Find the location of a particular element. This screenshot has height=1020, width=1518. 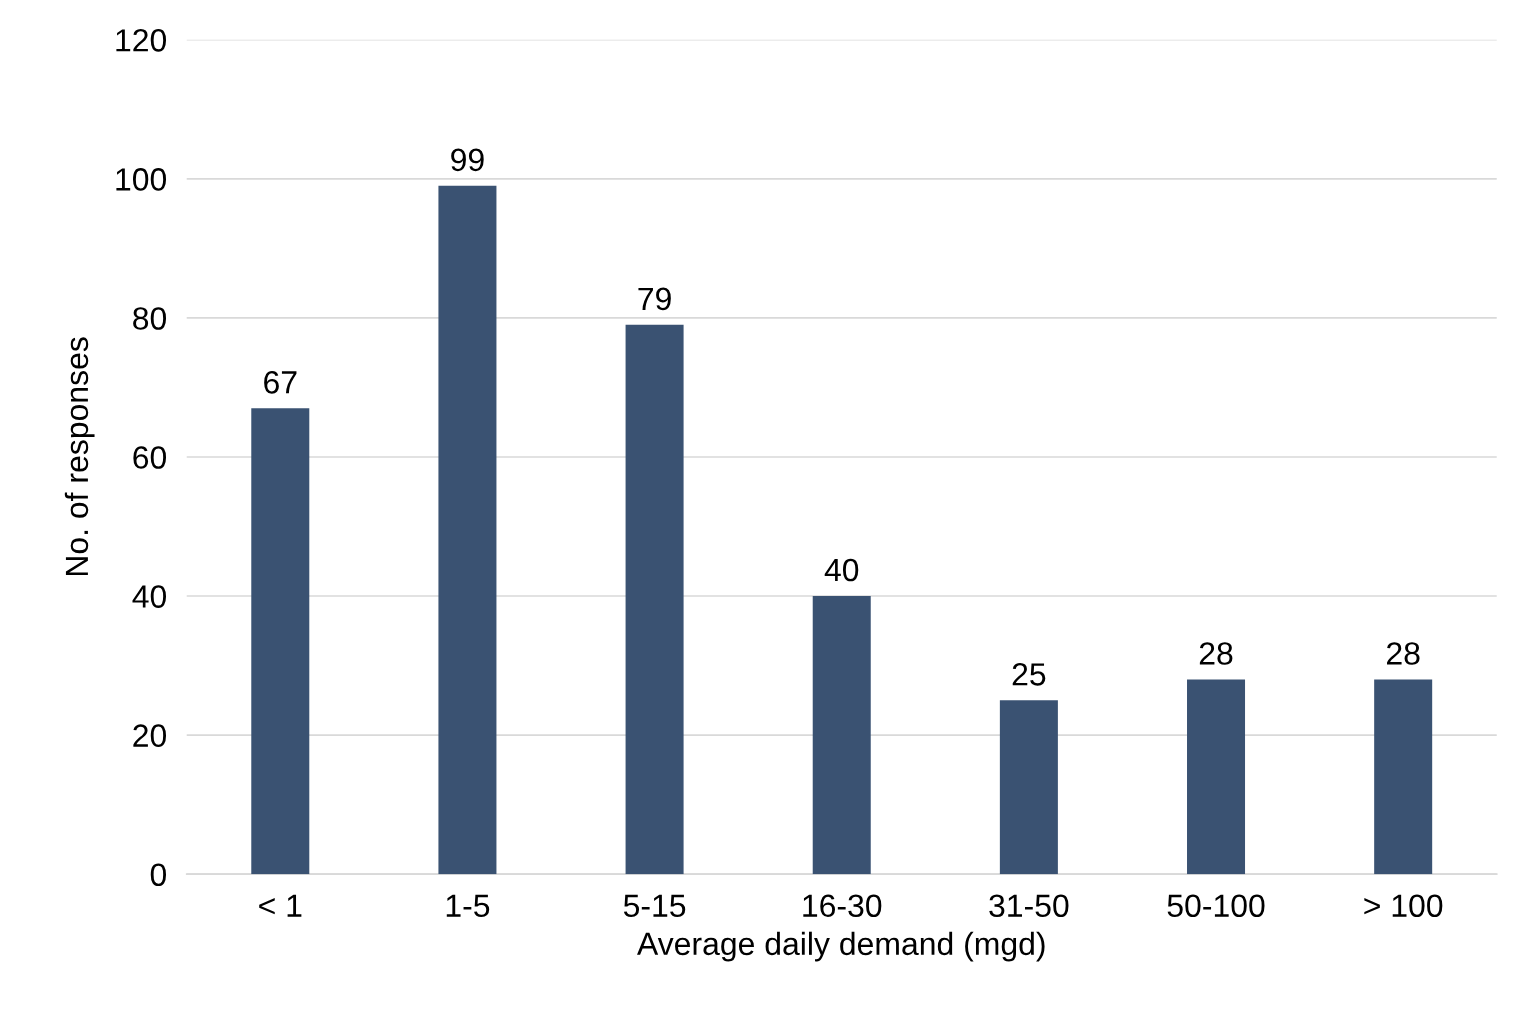

data-label: 99 is located at coordinates (467, 160).